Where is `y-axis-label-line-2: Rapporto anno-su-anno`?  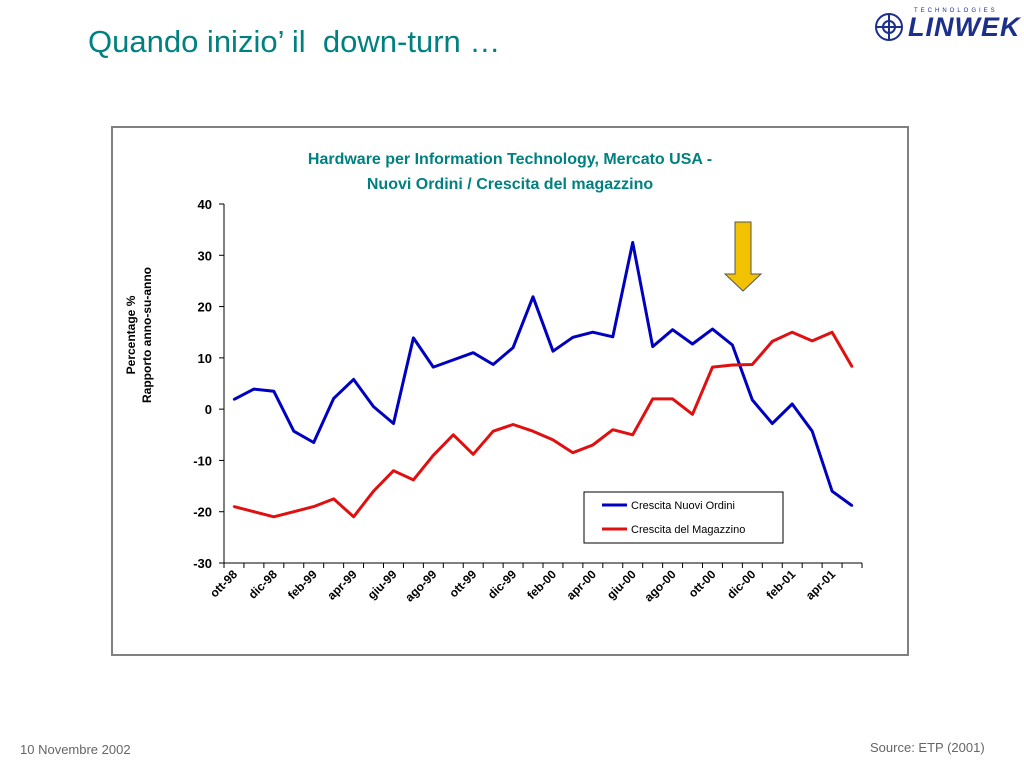 y-axis-label-line-2: Rapporto anno-su-anno is located at coordinates (147, 335).